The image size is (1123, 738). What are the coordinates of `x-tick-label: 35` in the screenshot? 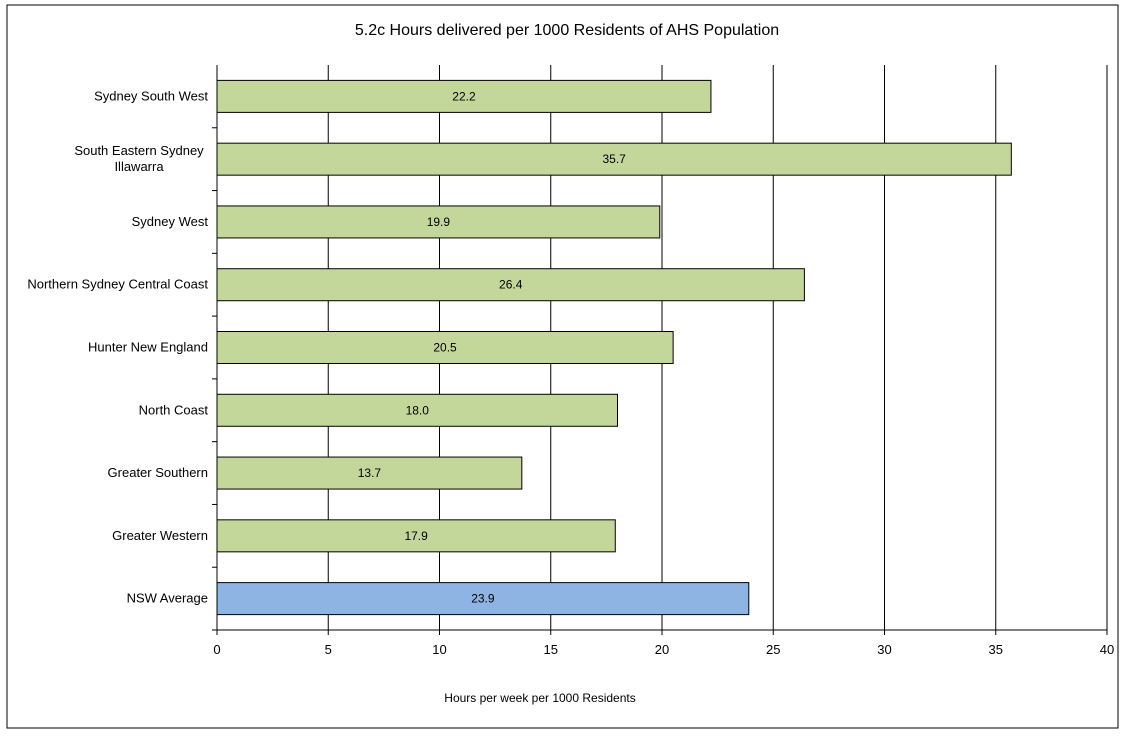 It's located at (996, 649).